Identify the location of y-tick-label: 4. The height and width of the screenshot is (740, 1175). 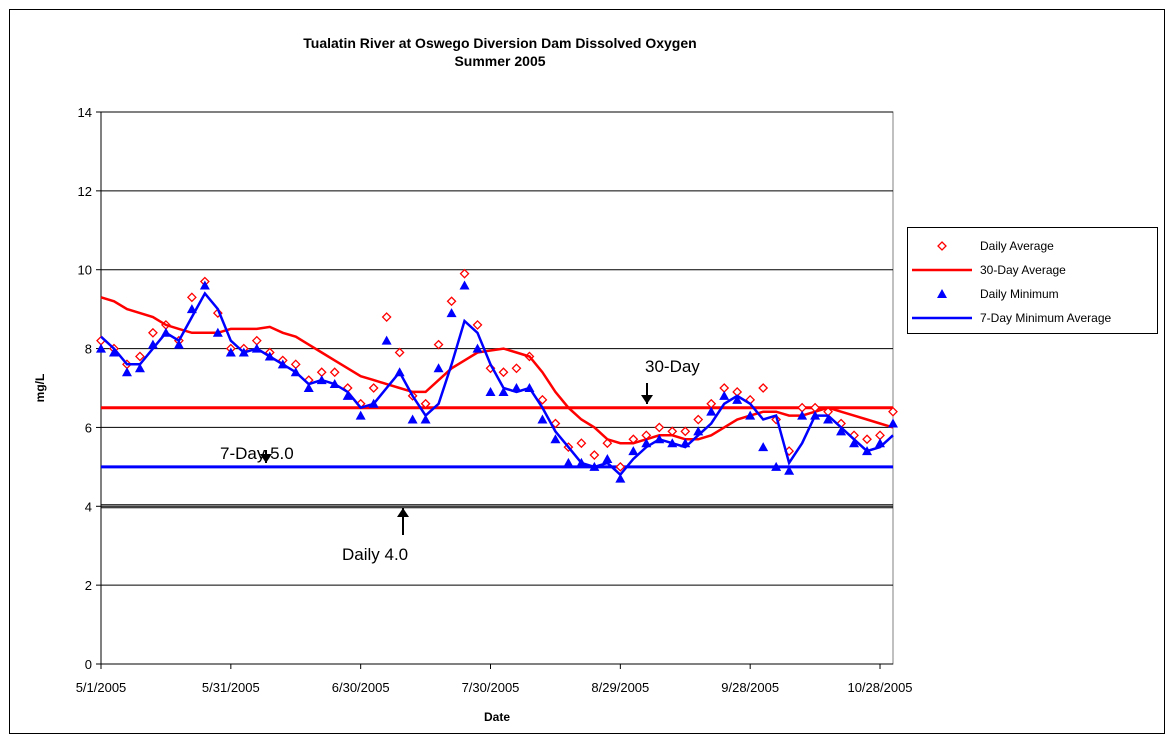
(88, 506).